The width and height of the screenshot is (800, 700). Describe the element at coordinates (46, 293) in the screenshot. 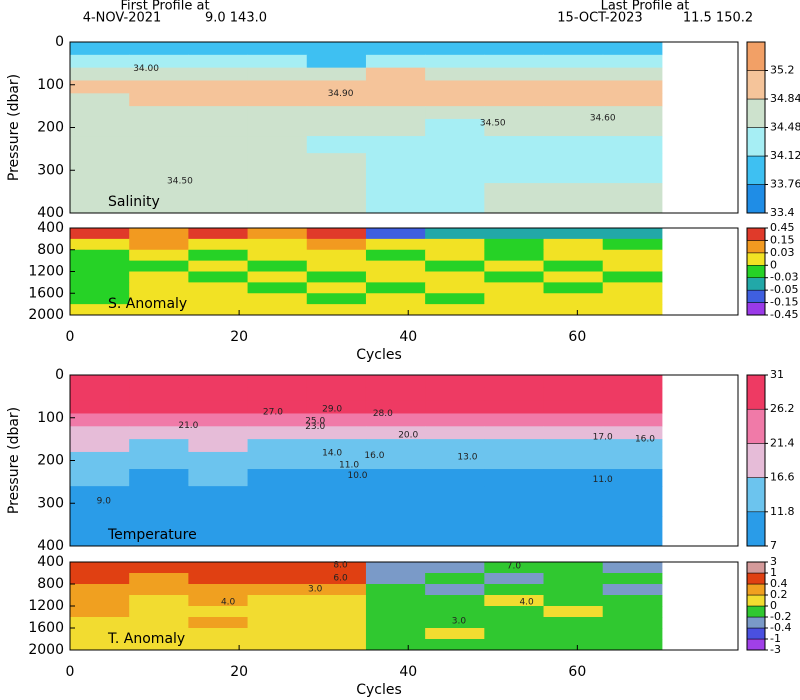

I see `y-tick-label: 1600` at that location.